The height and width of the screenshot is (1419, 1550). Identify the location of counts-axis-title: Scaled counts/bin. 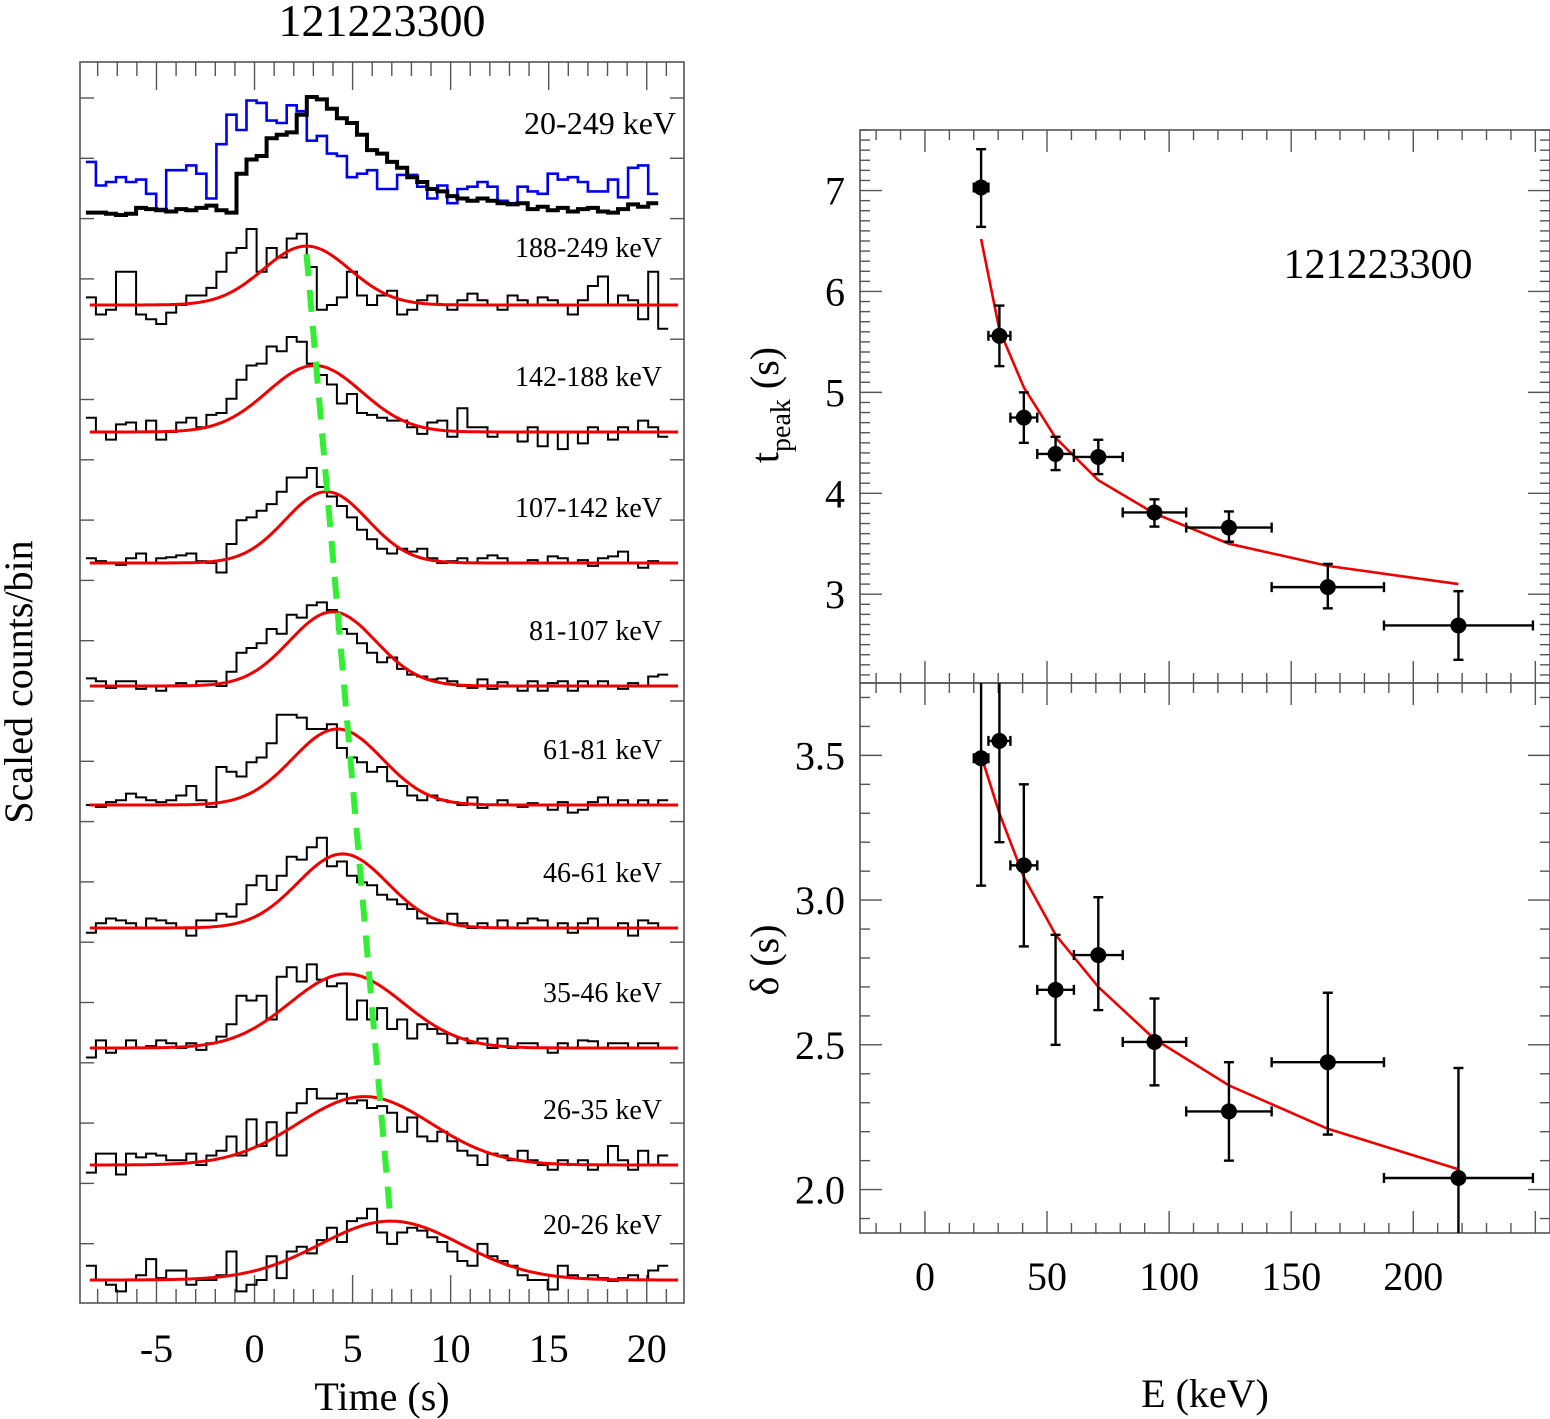
(20, 681).